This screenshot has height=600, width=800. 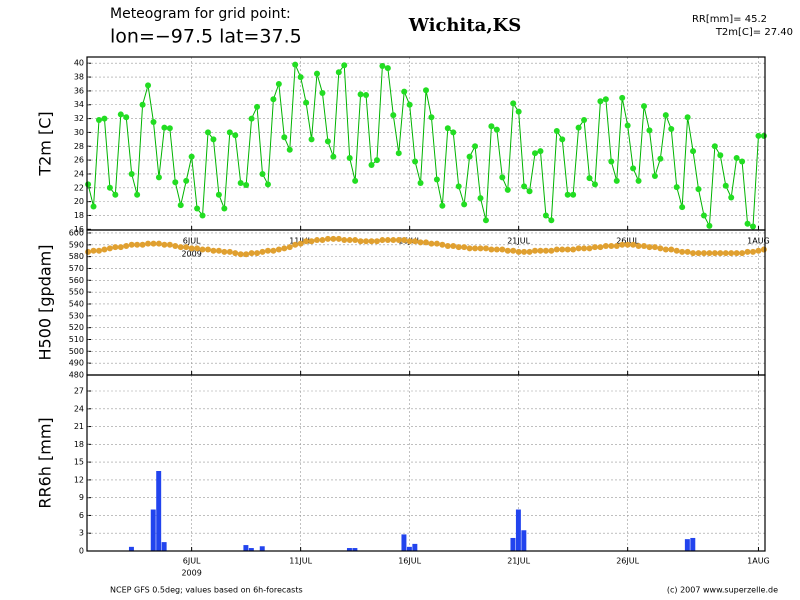 What do you see at coordinates (79, 201) in the screenshot?
I see `y-tick-label: 20` at bounding box center [79, 201].